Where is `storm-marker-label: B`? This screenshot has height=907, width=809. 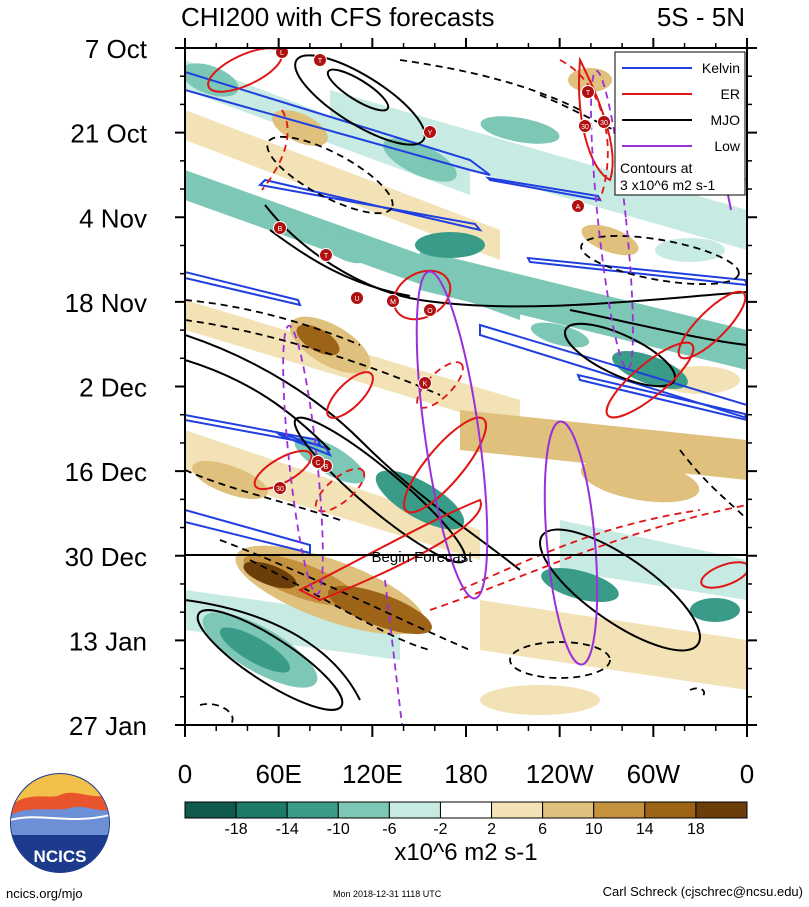
storm-marker-label: B is located at coordinates (326, 467).